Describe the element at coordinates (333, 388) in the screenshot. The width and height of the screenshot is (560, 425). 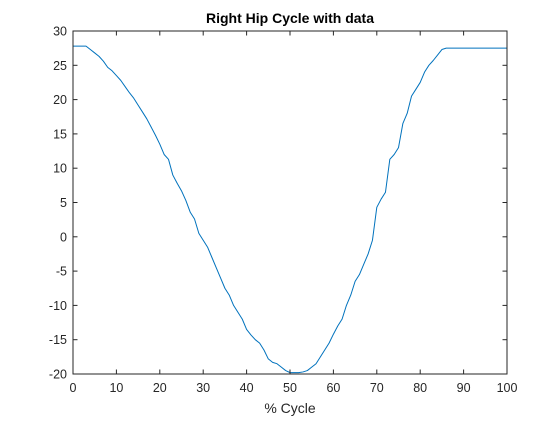
I see `x-tick-label: 60` at that location.